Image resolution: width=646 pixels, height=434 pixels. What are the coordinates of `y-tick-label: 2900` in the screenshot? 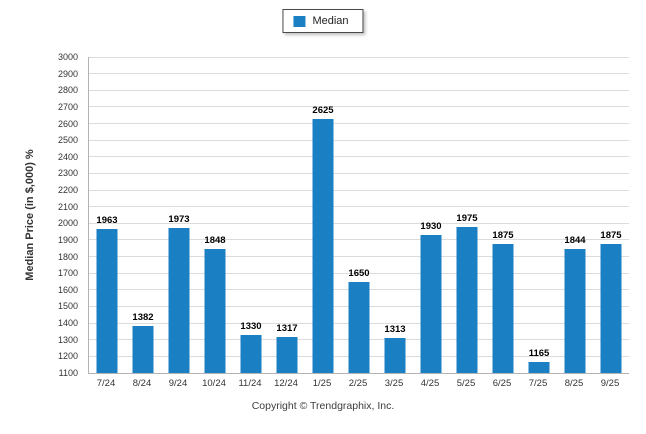 It's located at (67, 73).